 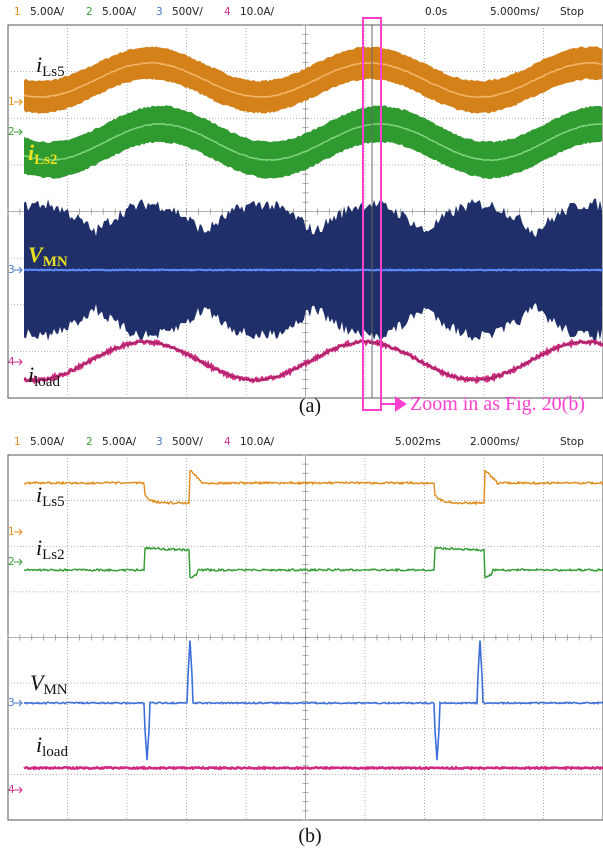 I want to click on delay: 0.0s, so click(x=436, y=12).